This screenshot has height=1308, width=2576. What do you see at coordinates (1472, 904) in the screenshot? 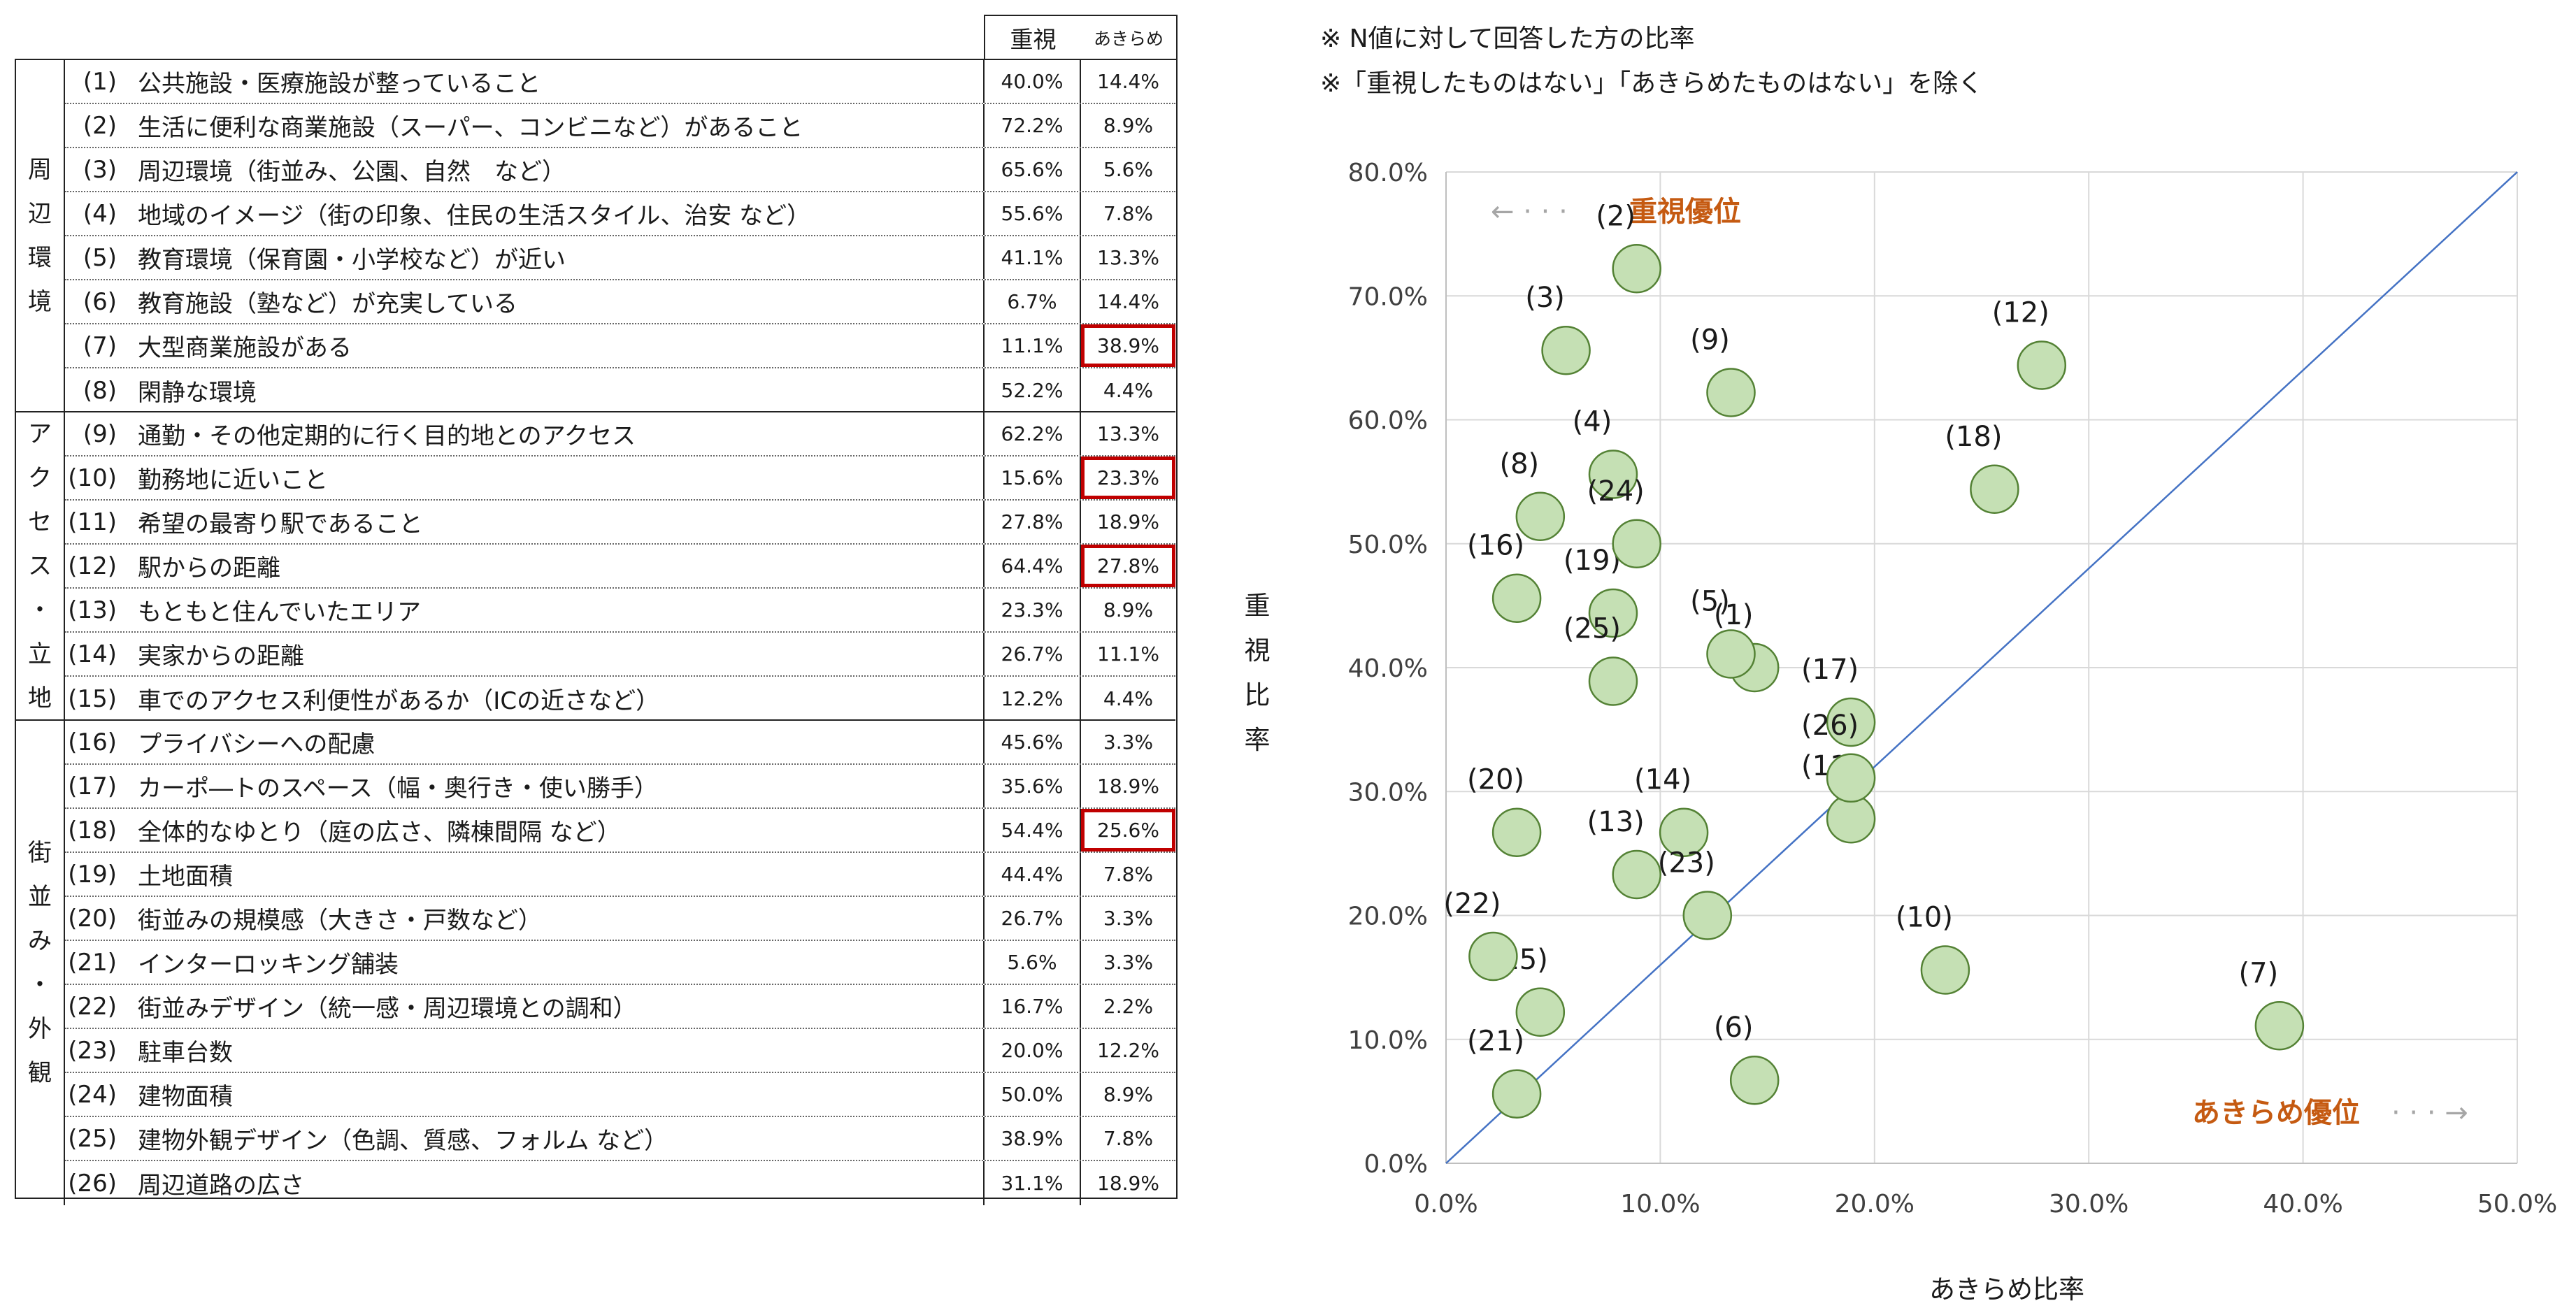
I see `data-point-label: (22)` at bounding box center [1472, 904].